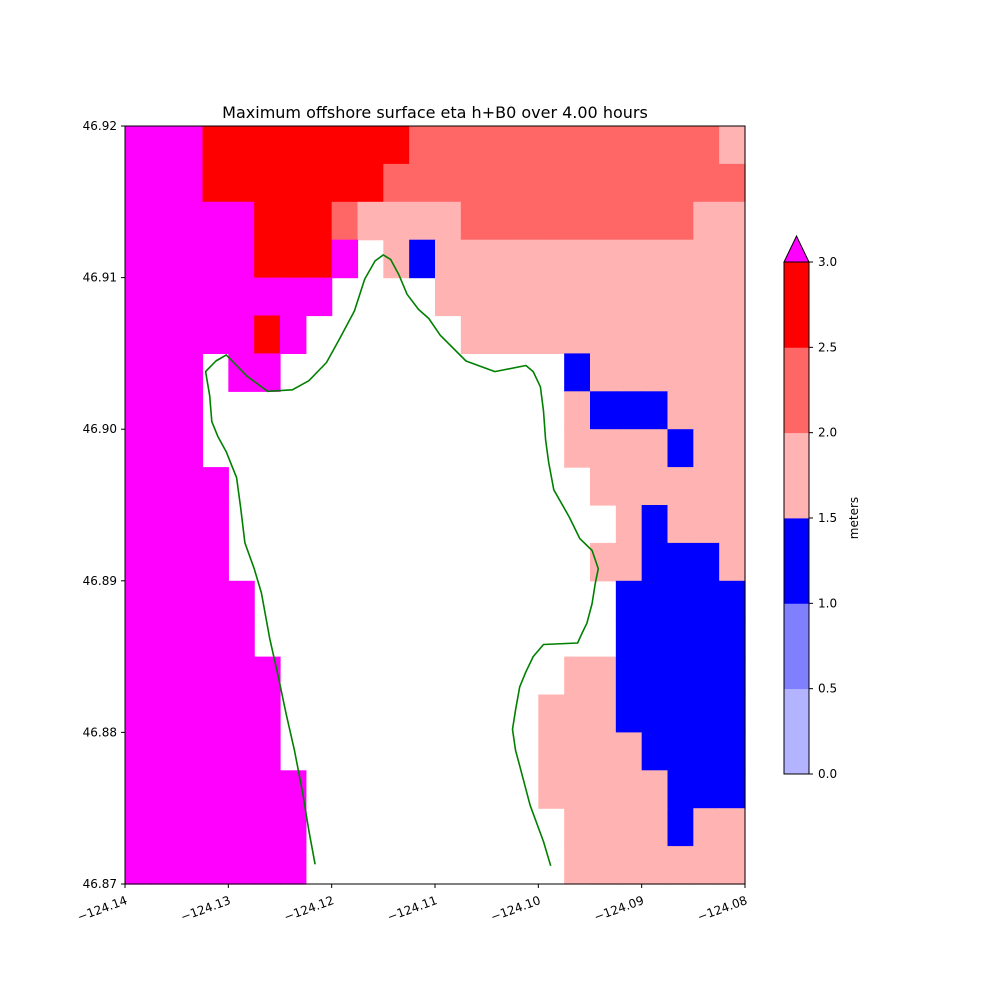  What do you see at coordinates (104, 505) in the screenshot?
I see `y-axis: 46.87 46.88 46.89 46.90 46.91 46.92` at bounding box center [104, 505].